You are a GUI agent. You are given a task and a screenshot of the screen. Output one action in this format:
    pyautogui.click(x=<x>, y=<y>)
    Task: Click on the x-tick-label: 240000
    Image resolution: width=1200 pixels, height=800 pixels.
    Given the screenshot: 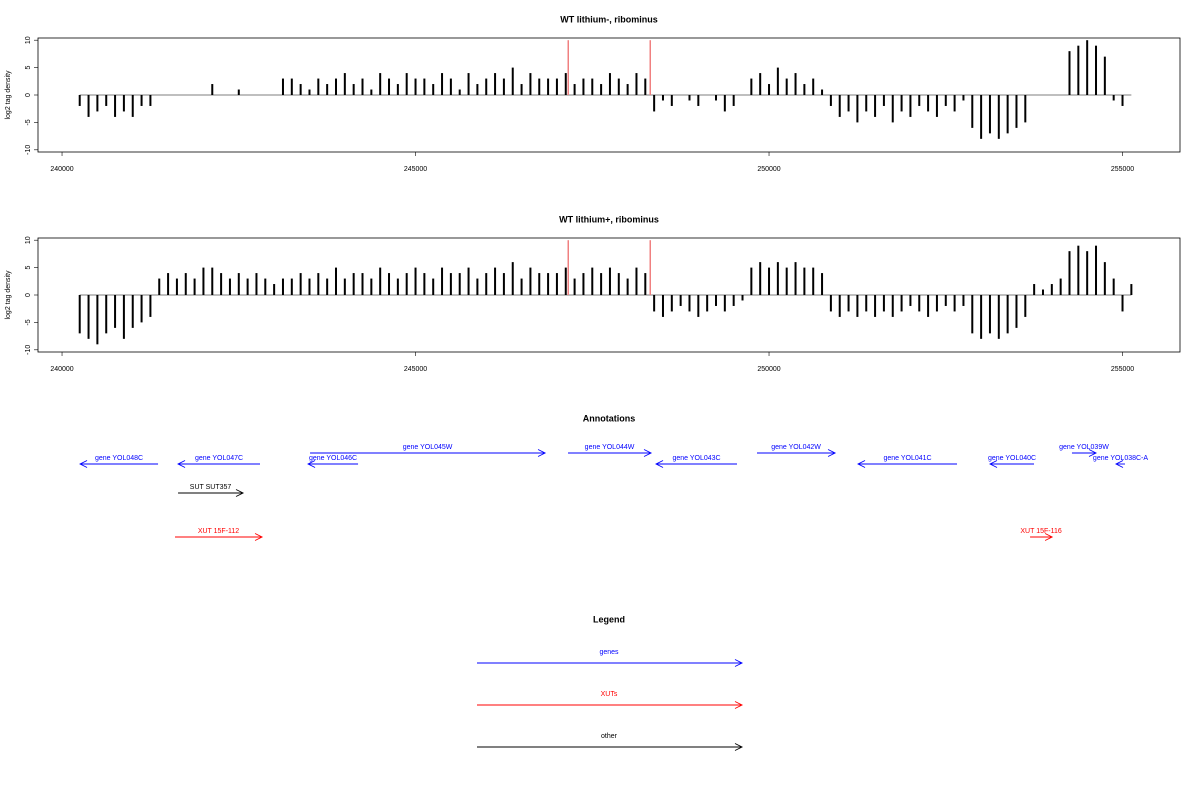 What is the action you would take?
    pyautogui.click(x=61, y=169)
    